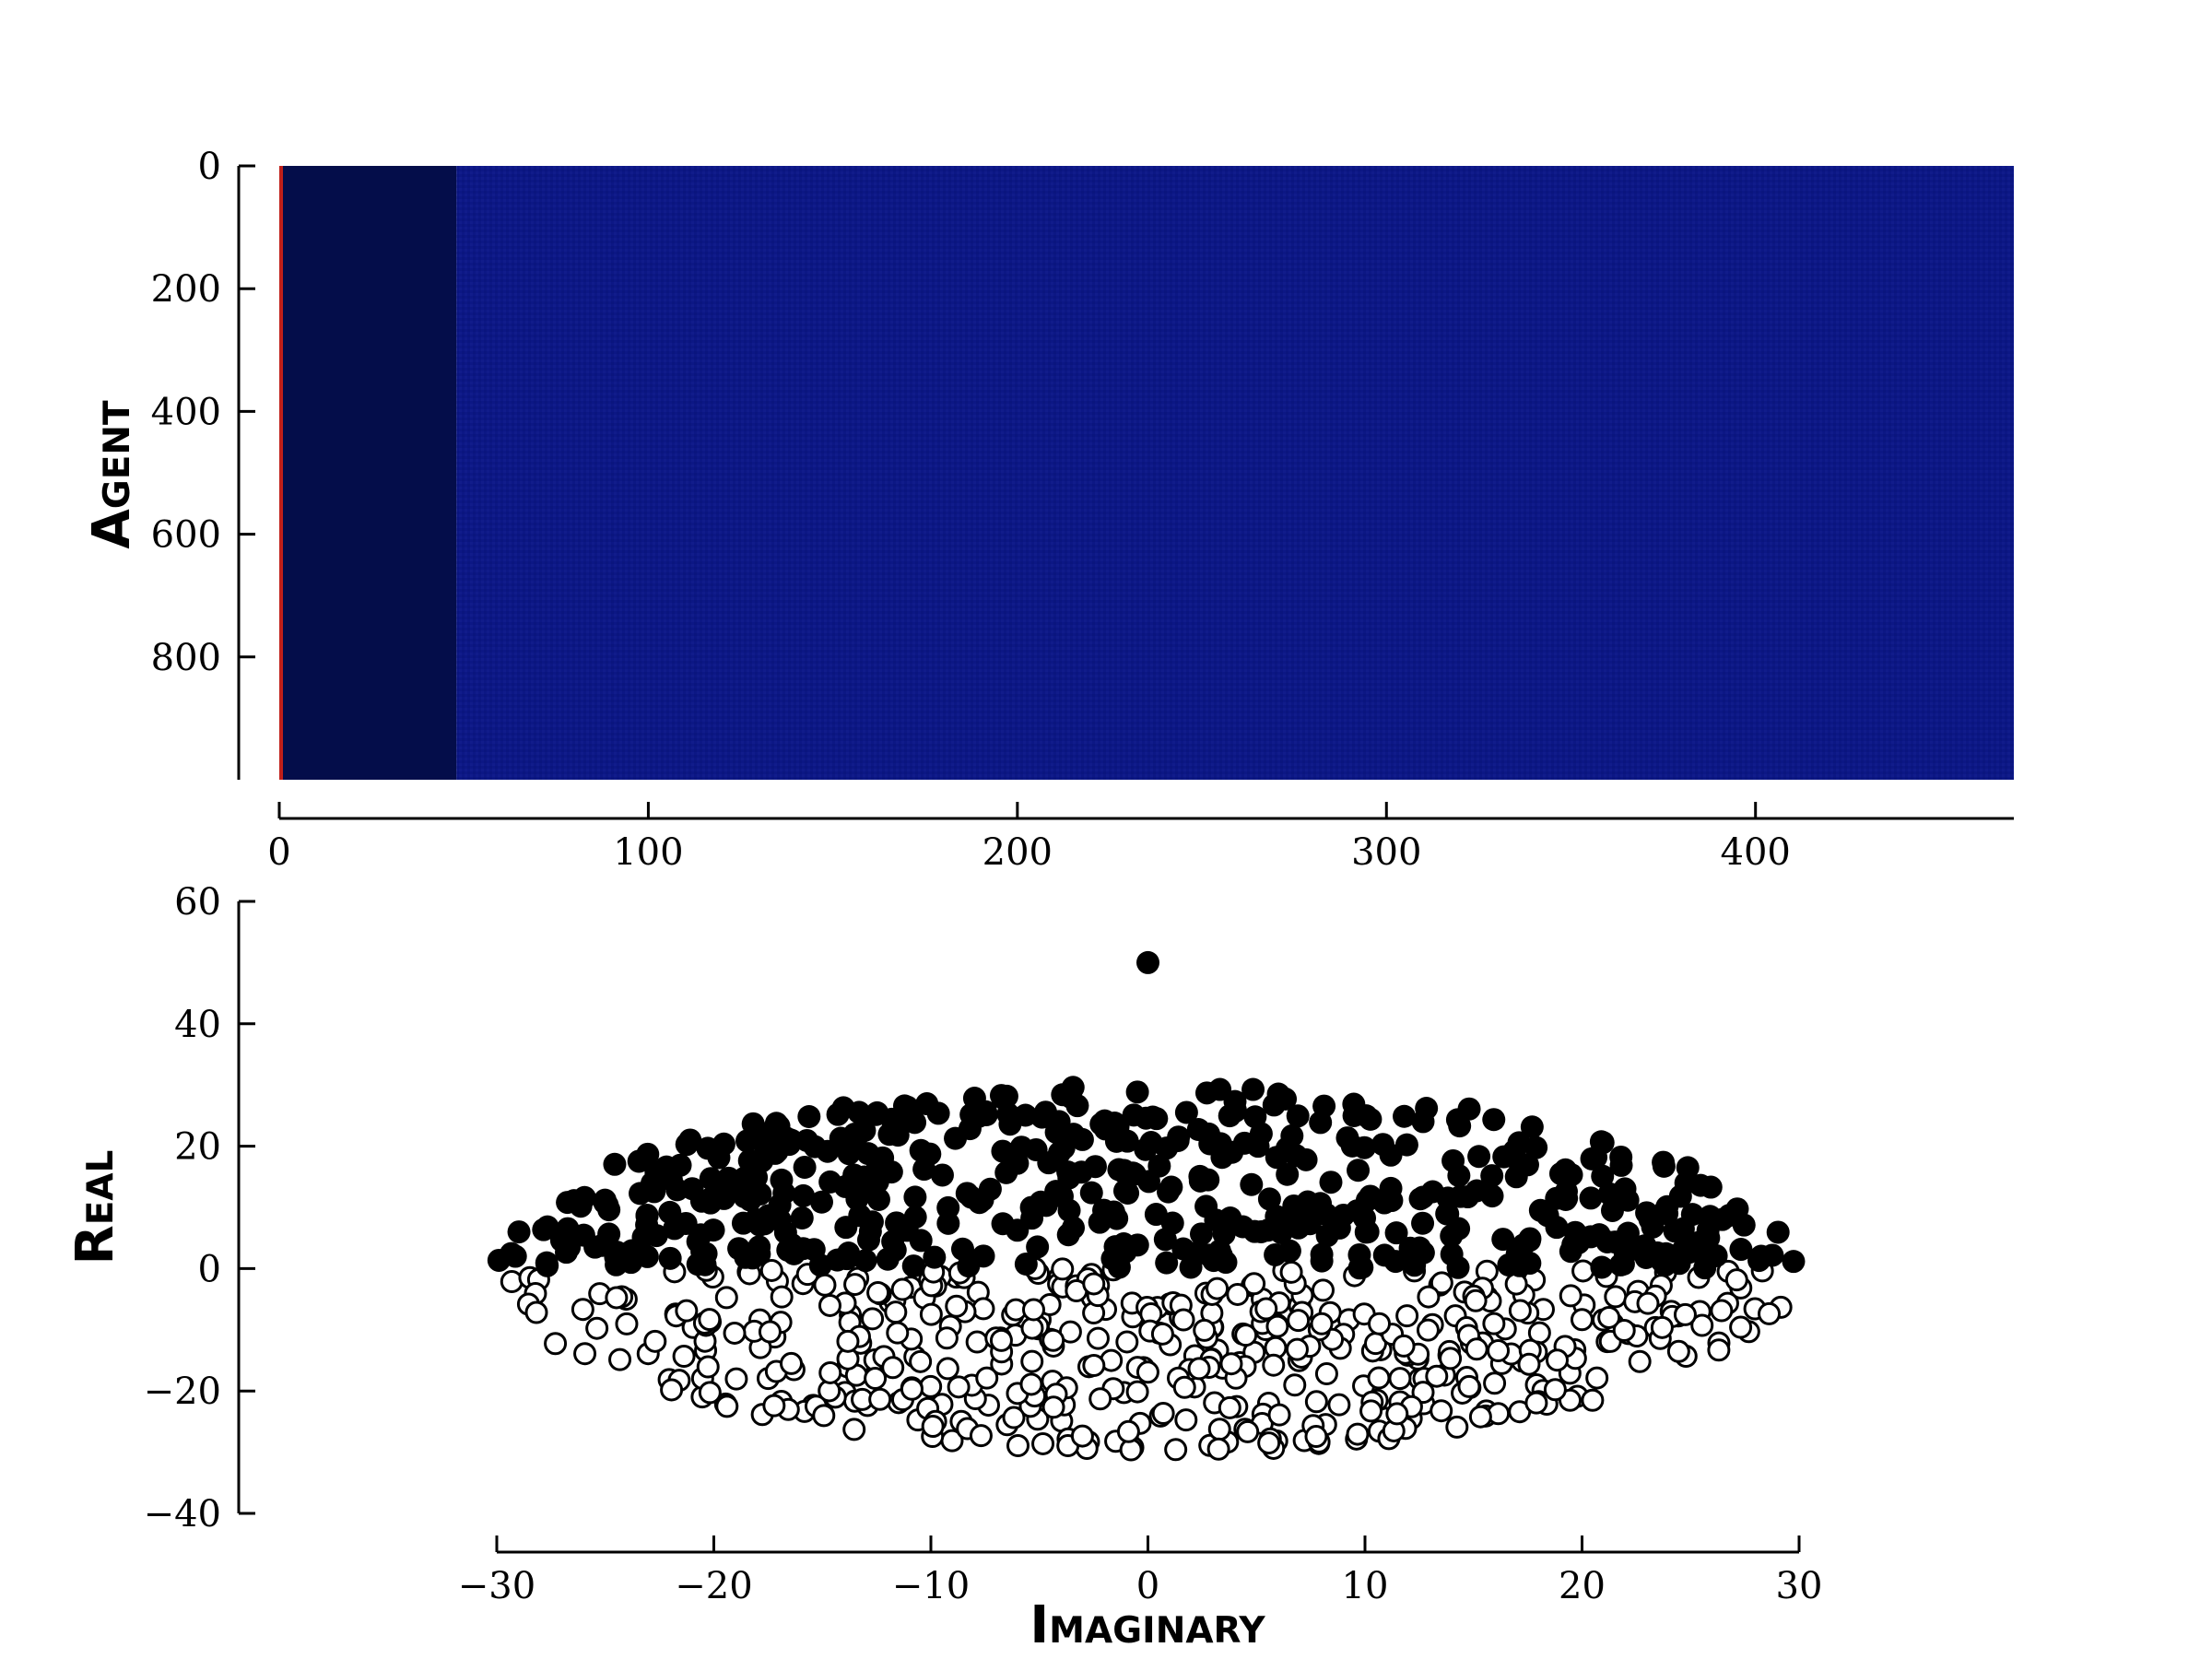 This screenshot has height=1659, width=2212. Describe the element at coordinates (95, 1207) in the screenshot. I see `scatter-y-title: Real` at that location.